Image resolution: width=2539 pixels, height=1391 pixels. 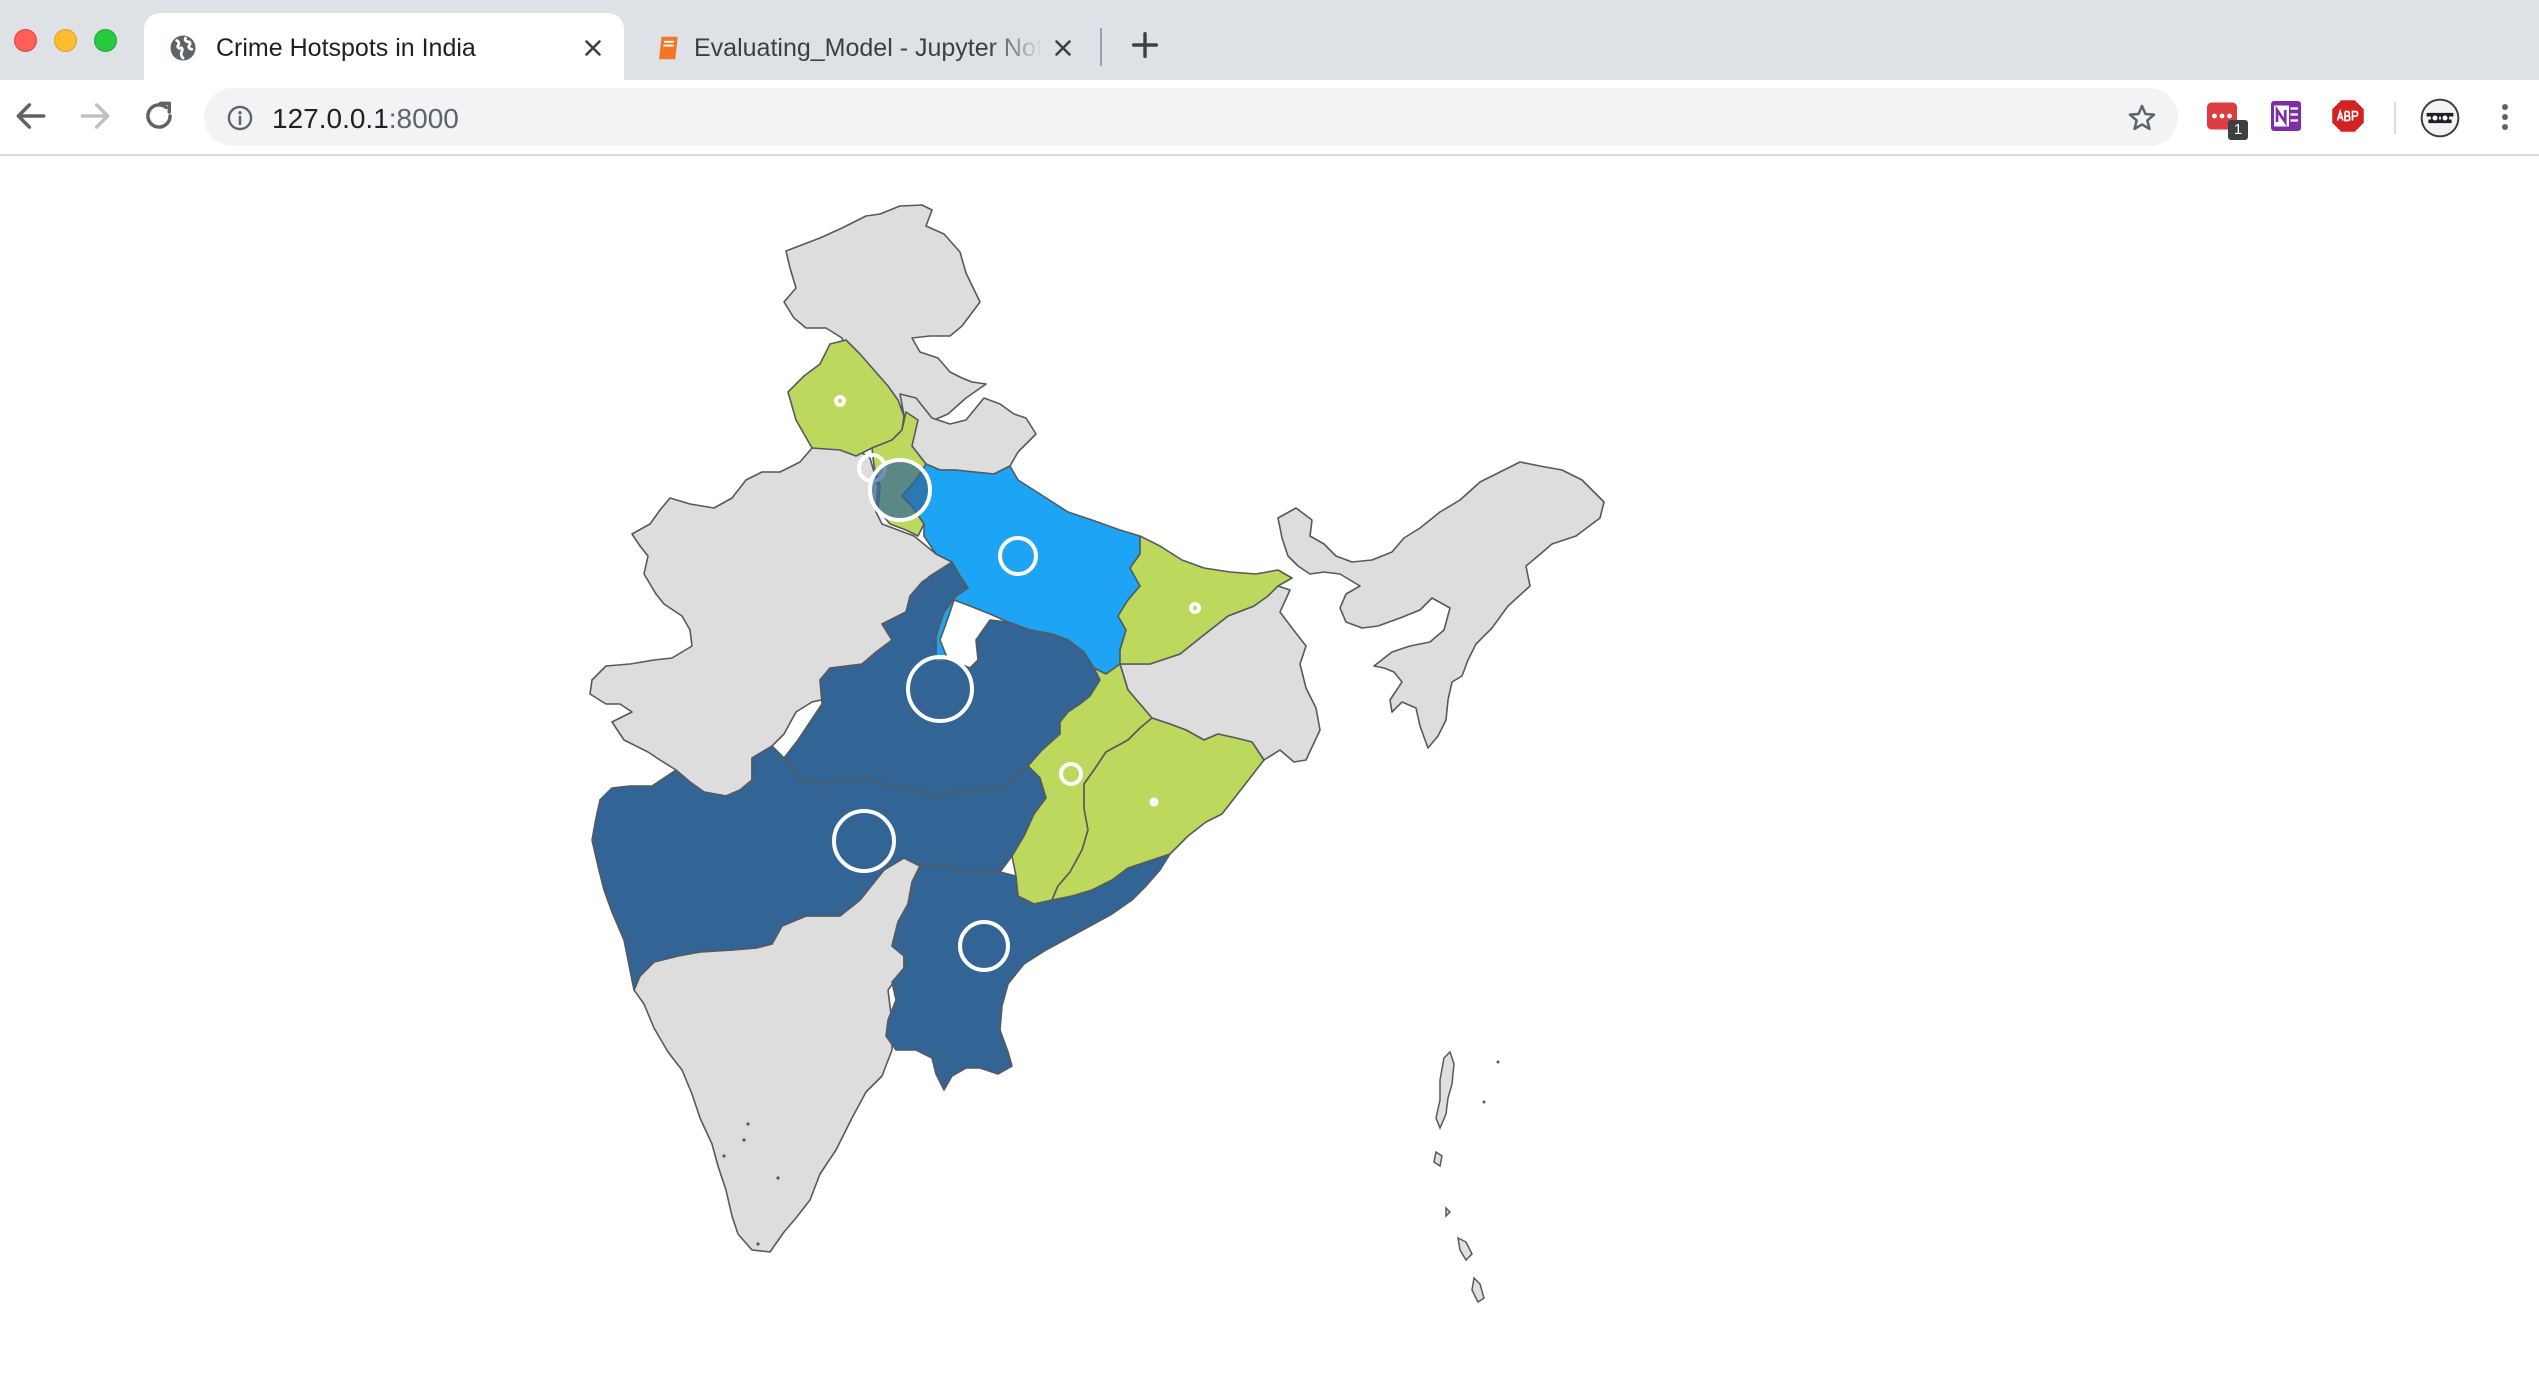 I want to click on url-host: 127.0.0.1, so click(x=330, y=118).